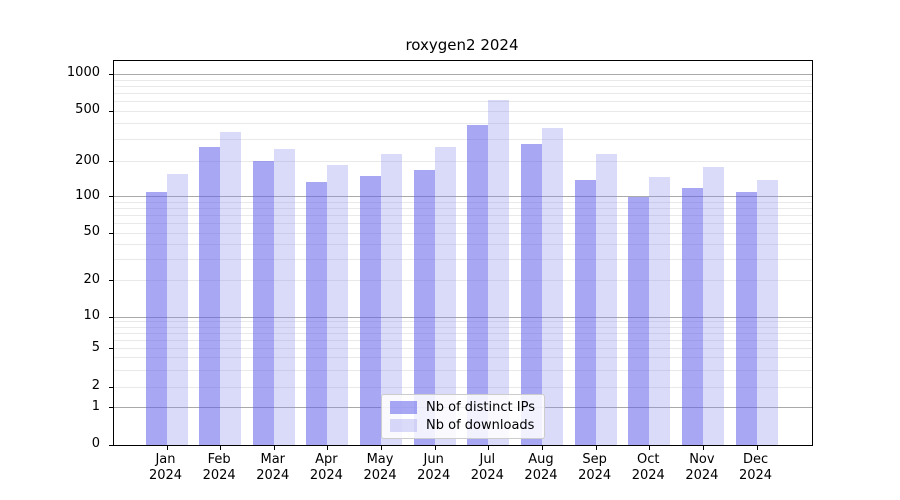 The width and height of the screenshot is (900, 500). What do you see at coordinates (165, 467) in the screenshot?
I see `x-tick-label-jan: Jan 2024` at bounding box center [165, 467].